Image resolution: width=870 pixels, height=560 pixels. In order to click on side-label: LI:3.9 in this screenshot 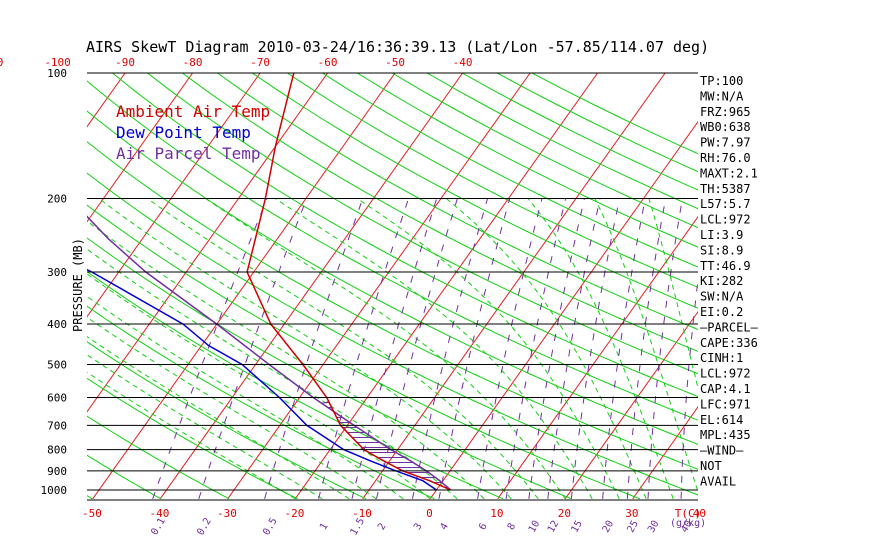, I will do `click(721, 235)`.